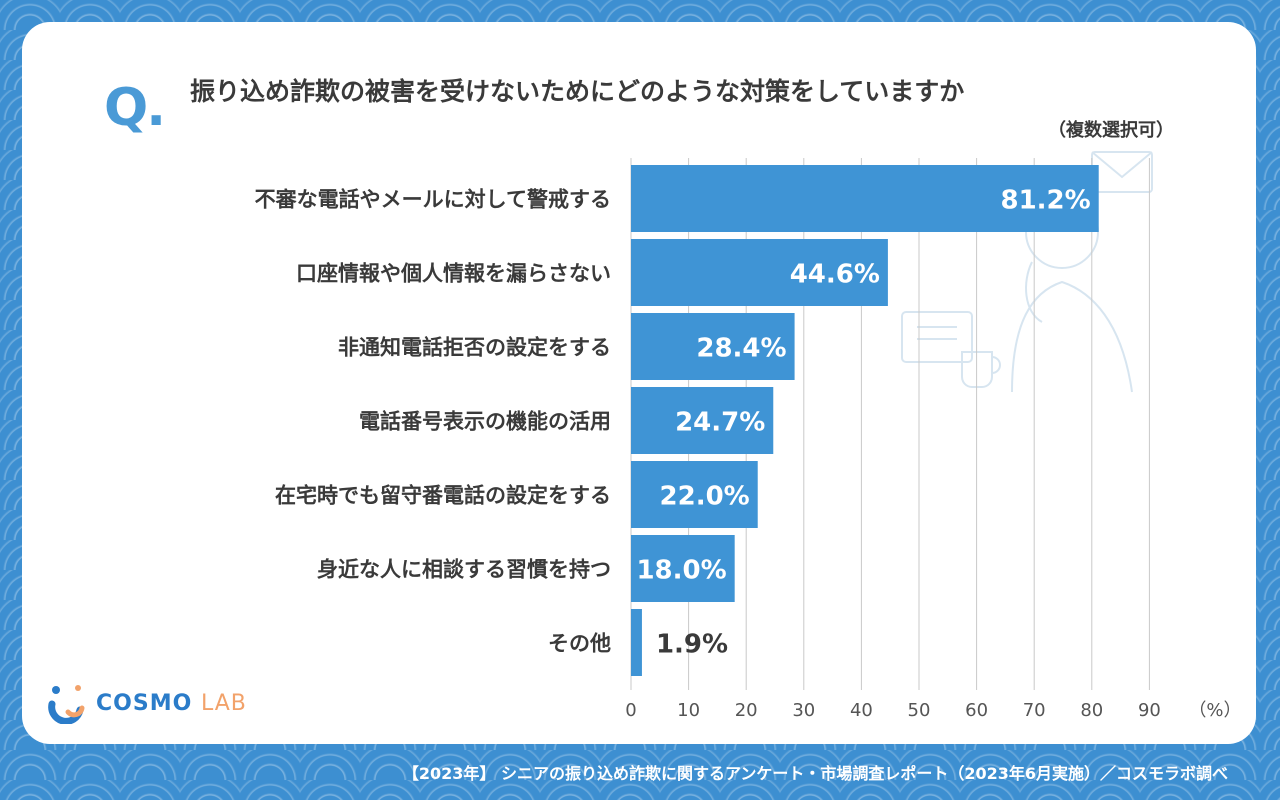  I want to click on value-label: 22.0%, so click(705, 497).